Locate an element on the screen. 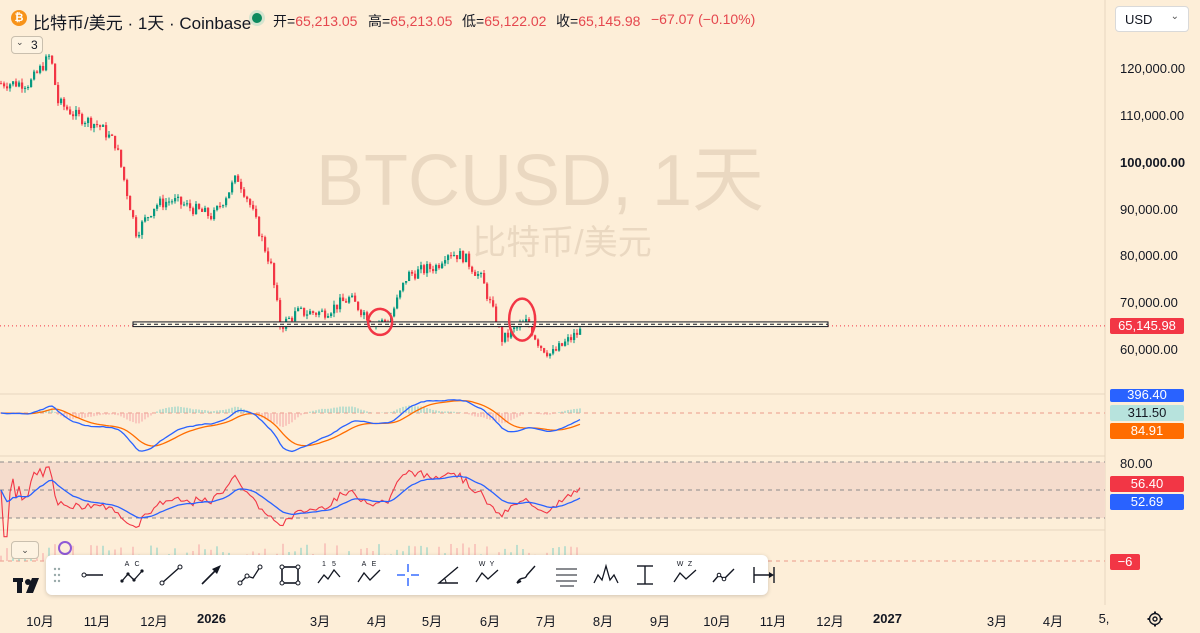 Image resolution: width=1200 pixels, height=633 pixels. drag-handle-icon is located at coordinates (57, 575).